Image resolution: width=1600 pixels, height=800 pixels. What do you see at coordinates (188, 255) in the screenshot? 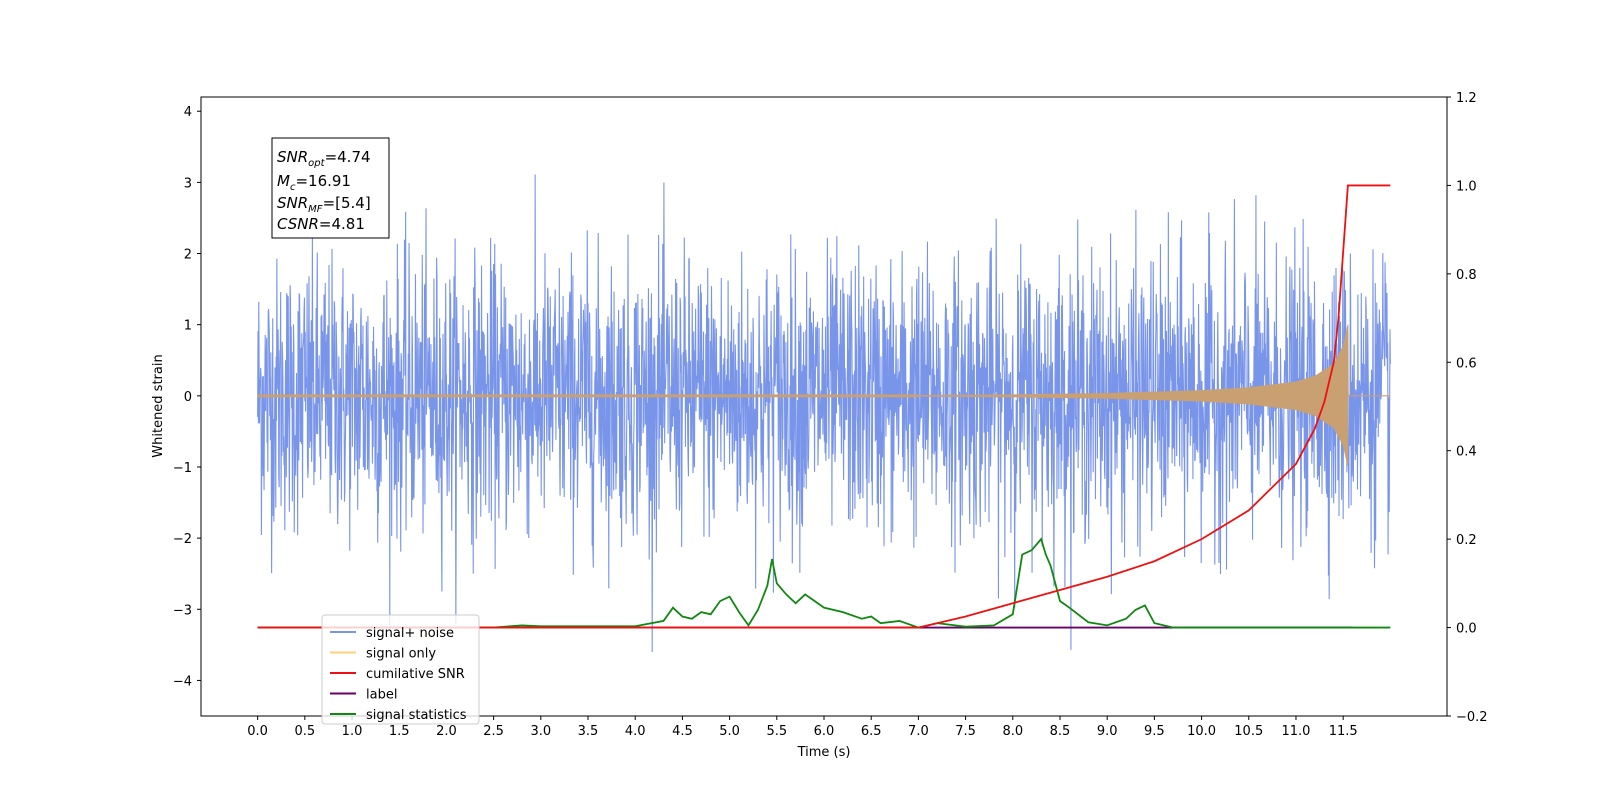
I see `y-left-tick-label: 2` at bounding box center [188, 255].